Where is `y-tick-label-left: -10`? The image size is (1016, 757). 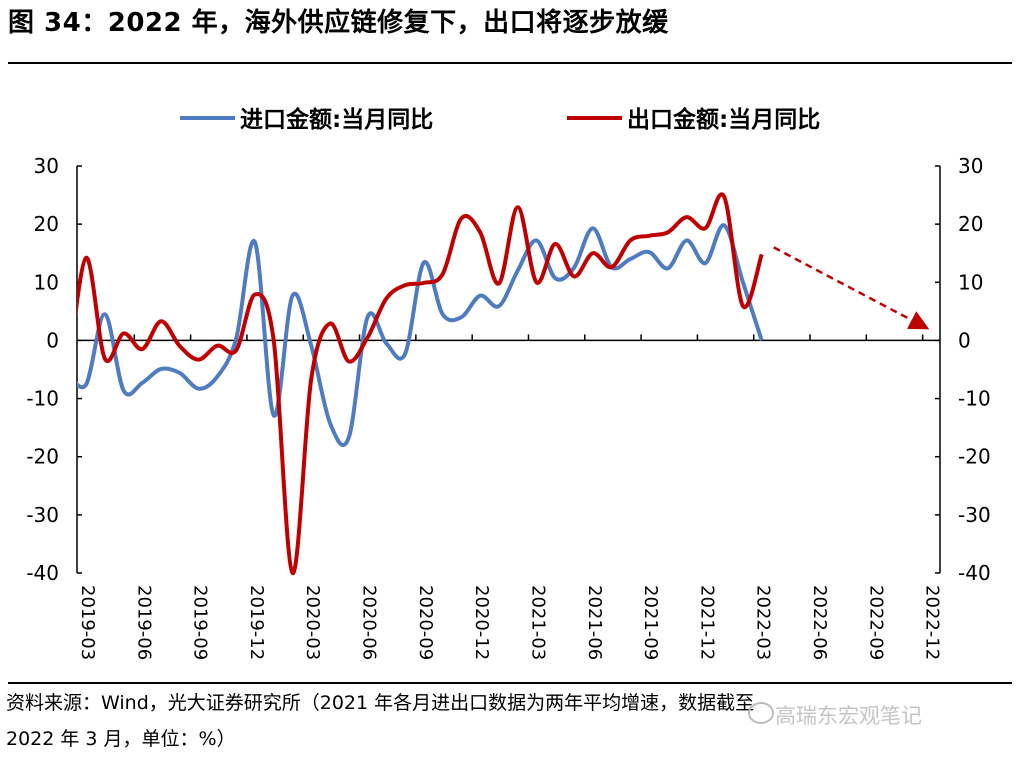
y-tick-label-left: -10 is located at coordinates (42, 399).